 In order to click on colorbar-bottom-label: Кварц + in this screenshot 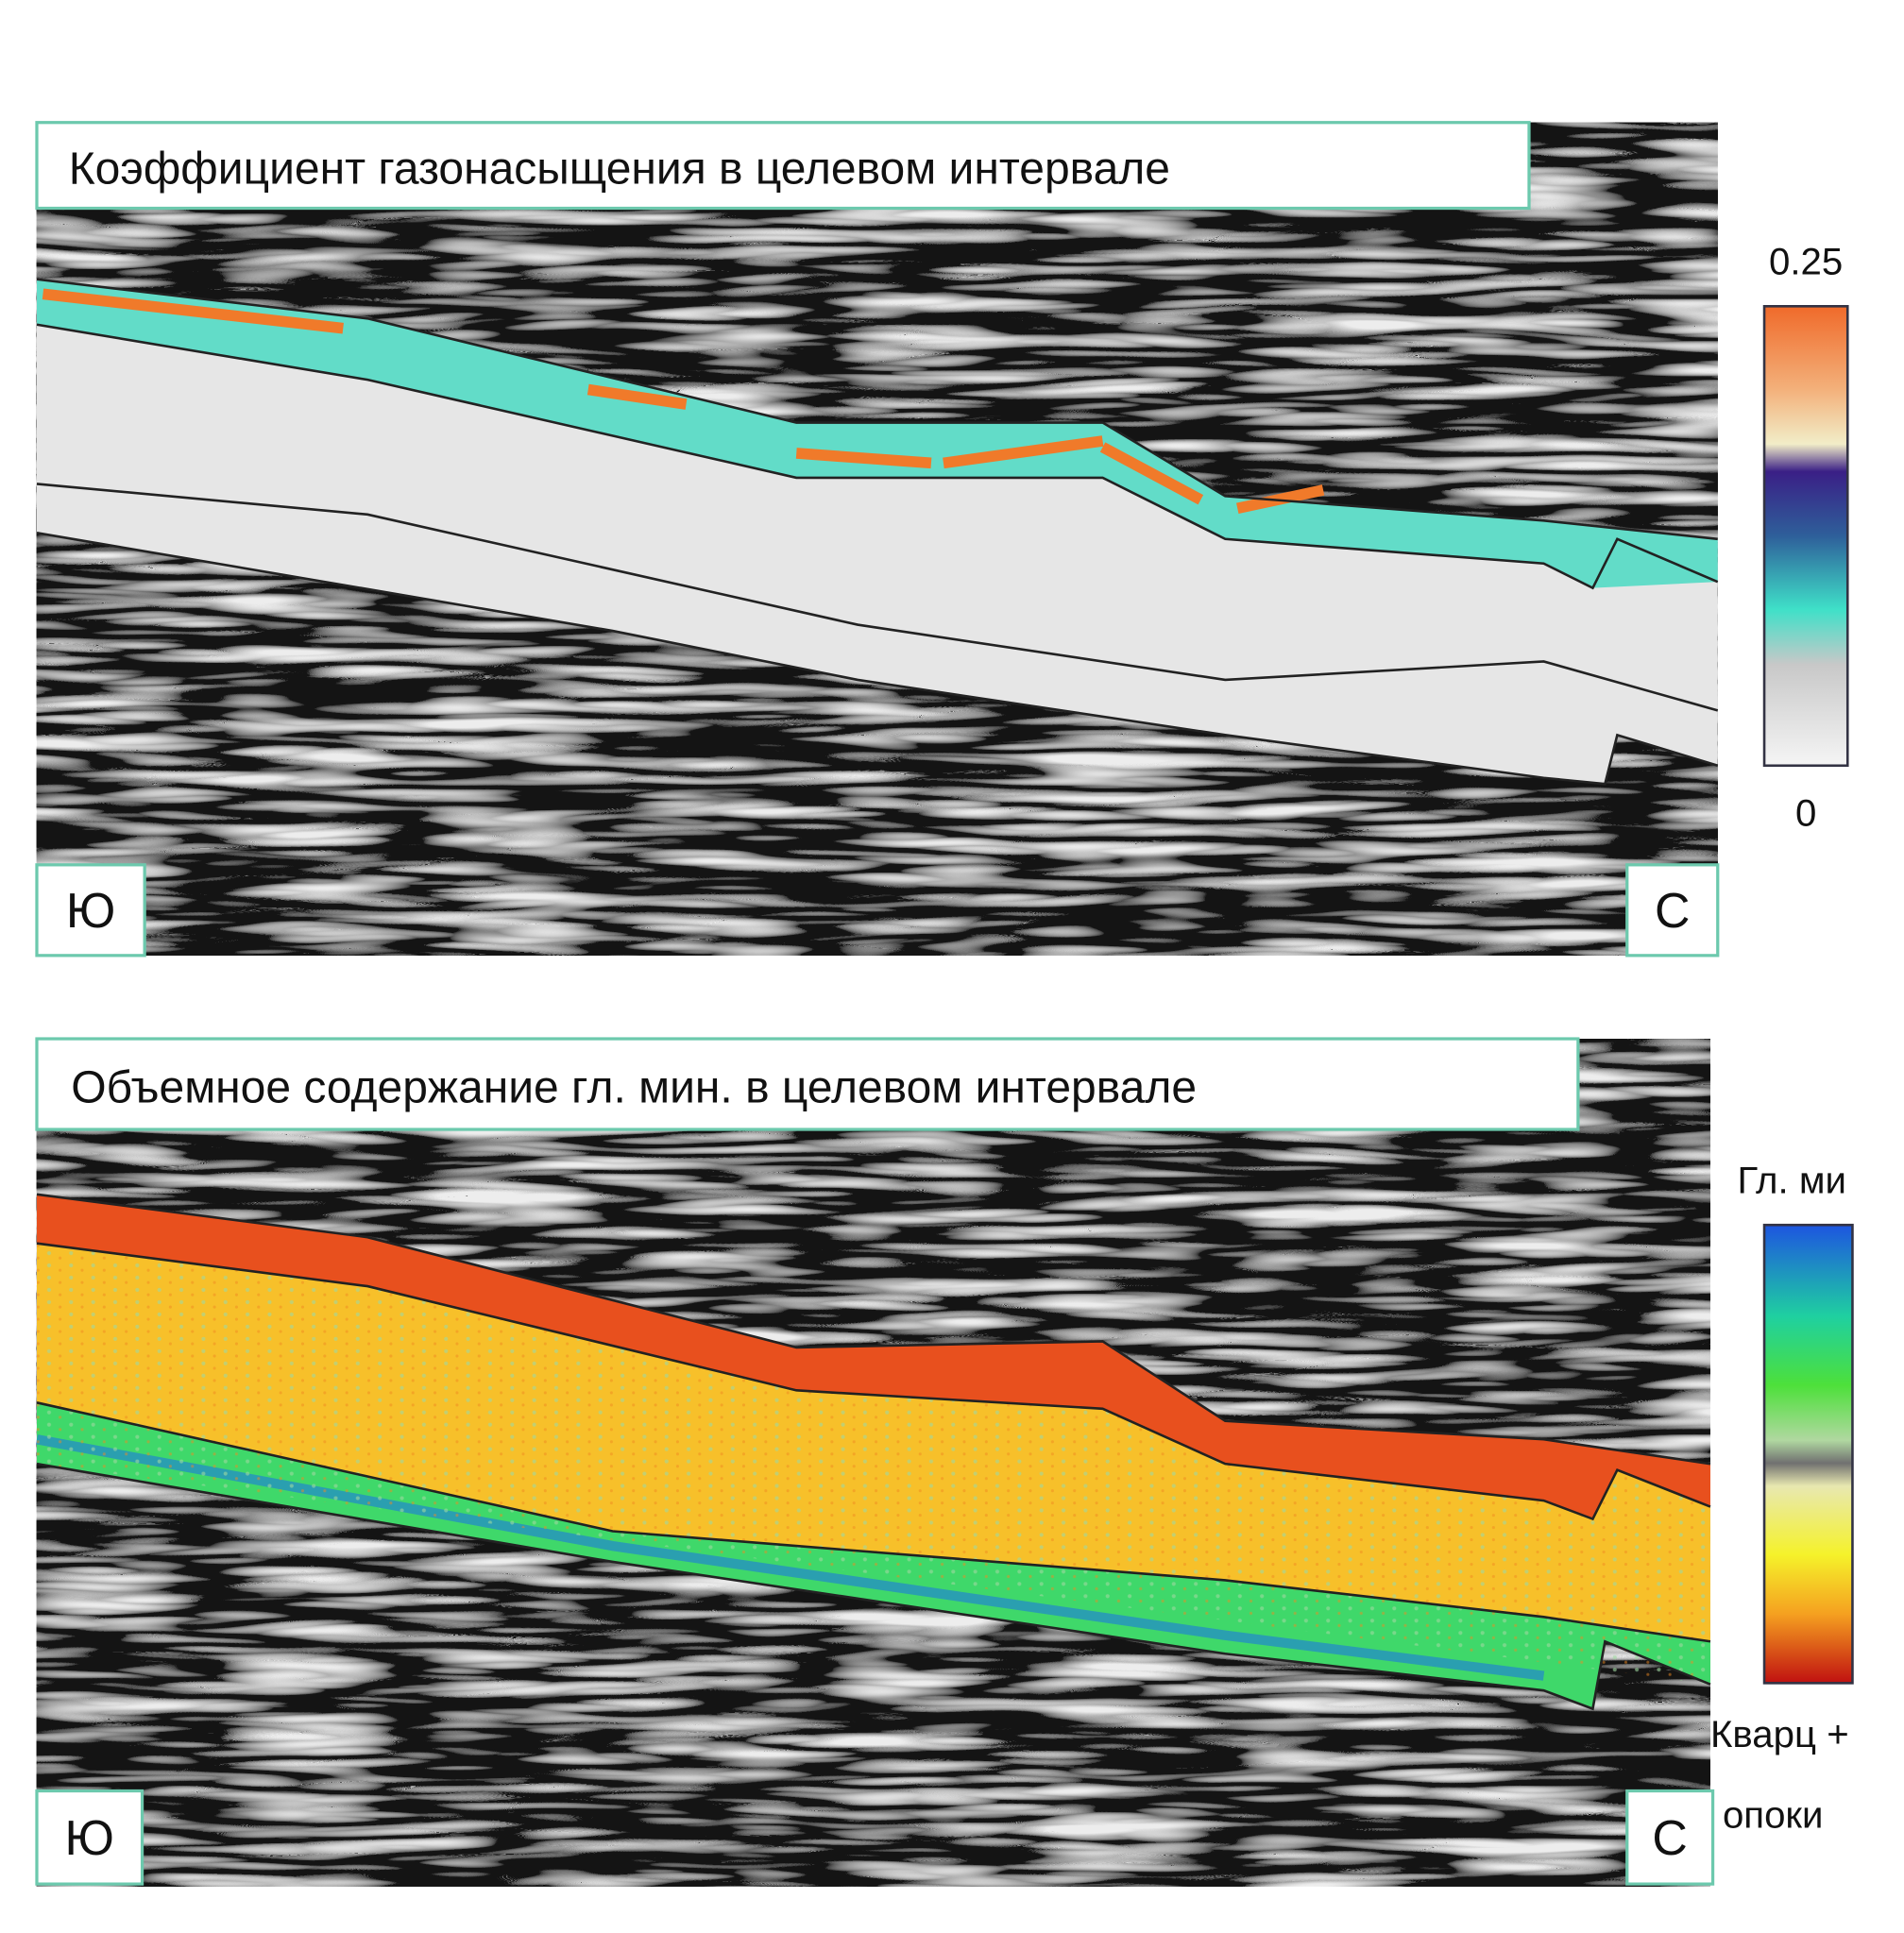, I will do `click(1779, 1734)`.